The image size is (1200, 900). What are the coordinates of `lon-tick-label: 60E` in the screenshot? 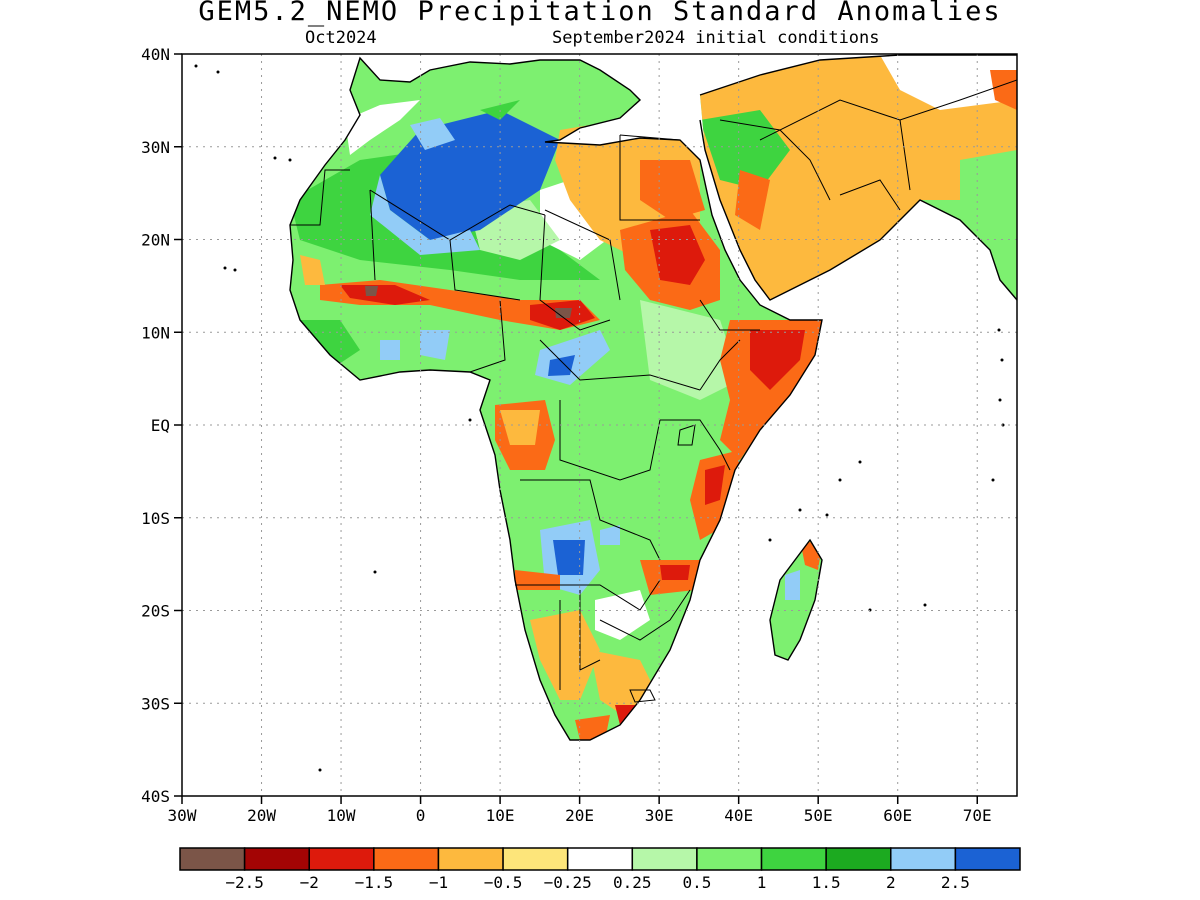 It's located at (897, 815).